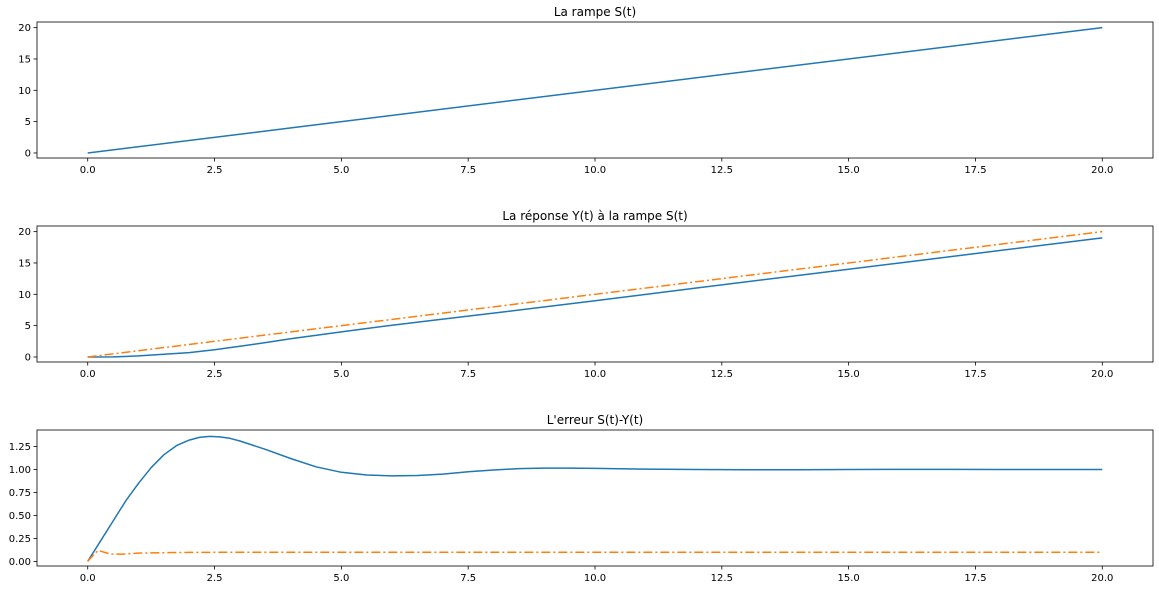 The image size is (1159, 590). I want to click on y-tick-label: 0.50, so click(20, 516).